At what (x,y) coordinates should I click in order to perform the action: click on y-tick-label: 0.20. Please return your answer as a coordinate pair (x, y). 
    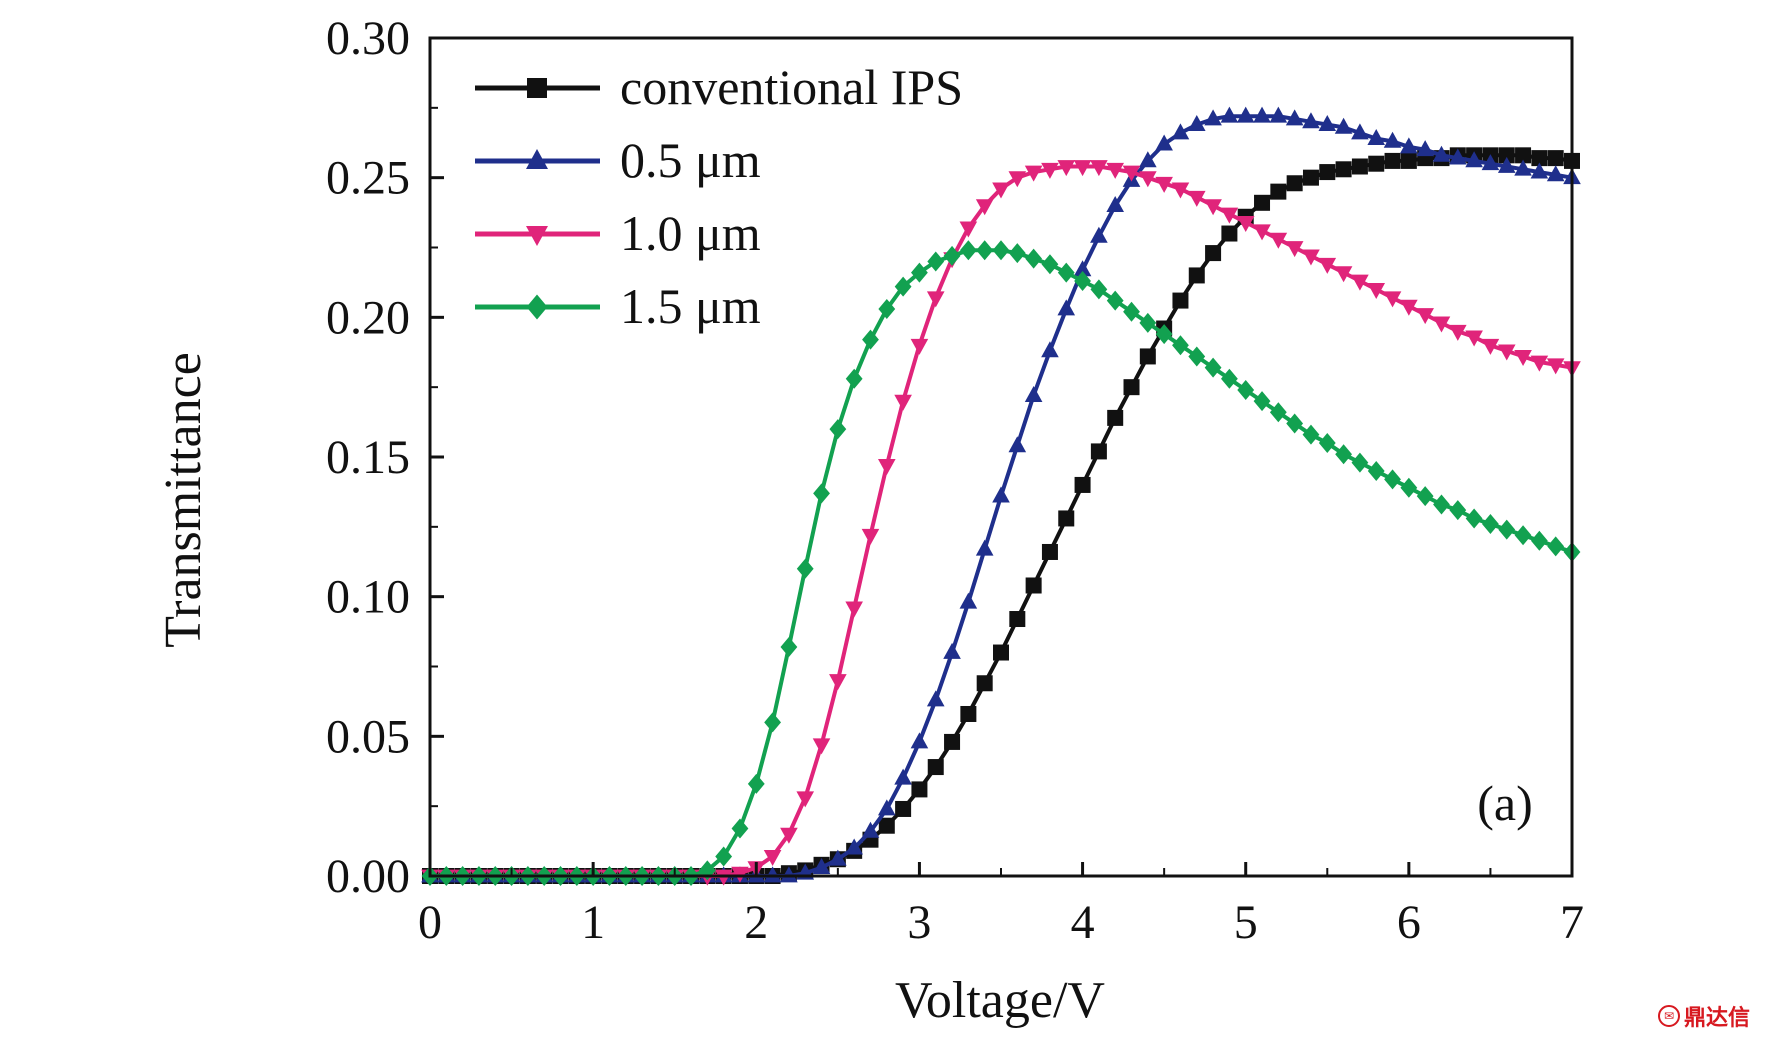
    Looking at the image, I should click on (368, 317).